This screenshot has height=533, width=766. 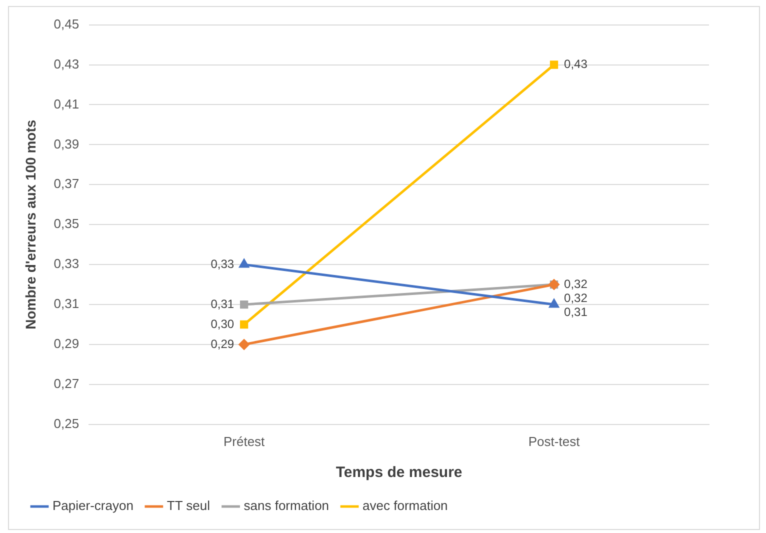 What do you see at coordinates (67, 264) in the screenshot?
I see `y-tick-label: 0,33` at bounding box center [67, 264].